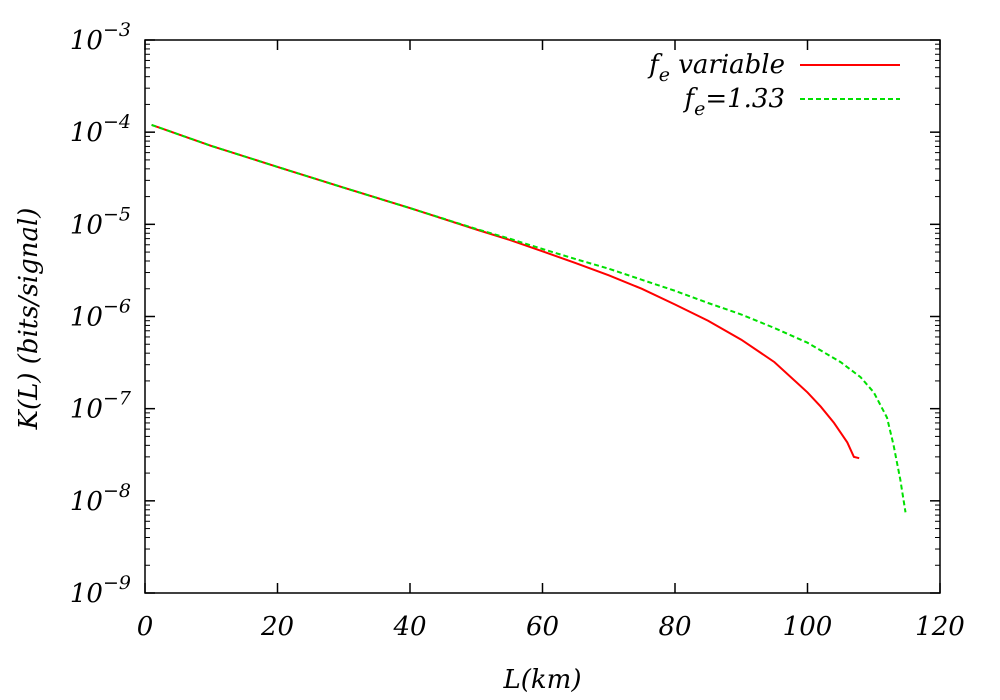  What do you see at coordinates (29, 319) in the screenshot?
I see `y-axis-title: K(L) (bits/signal)` at bounding box center [29, 319].